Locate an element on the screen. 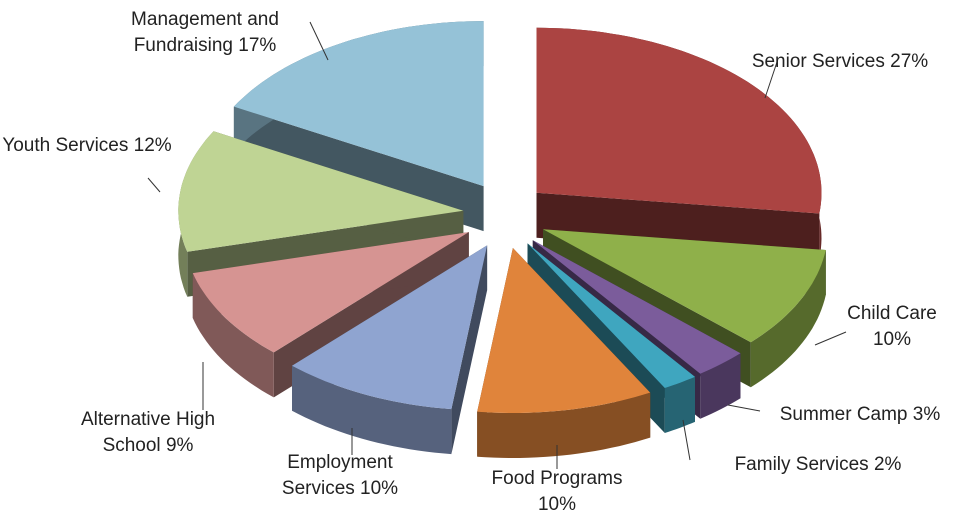  data-label: Management and Fundraising 17% is located at coordinates (205, 33).